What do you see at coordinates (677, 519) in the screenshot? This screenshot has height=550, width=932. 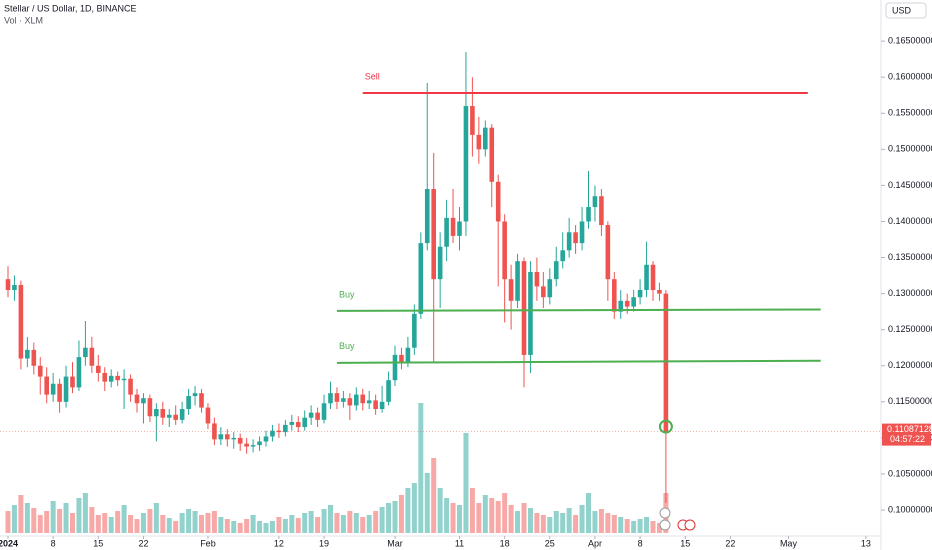 I see `event-icons` at bounding box center [677, 519].